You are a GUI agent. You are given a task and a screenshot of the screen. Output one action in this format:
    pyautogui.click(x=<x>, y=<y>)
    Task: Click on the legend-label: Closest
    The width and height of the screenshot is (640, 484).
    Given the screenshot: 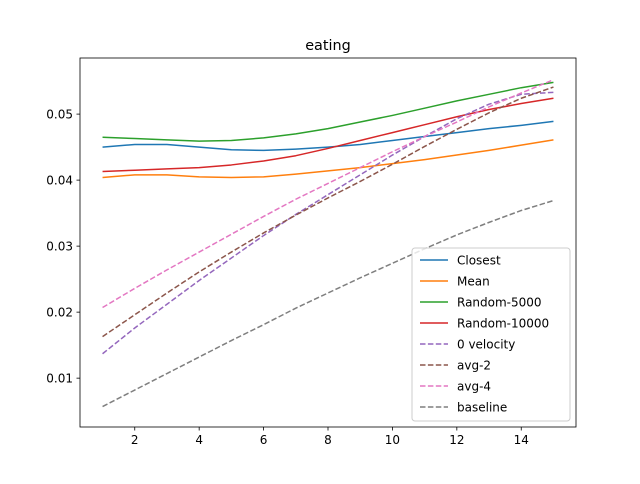 What is the action you would take?
    pyautogui.click(x=479, y=261)
    